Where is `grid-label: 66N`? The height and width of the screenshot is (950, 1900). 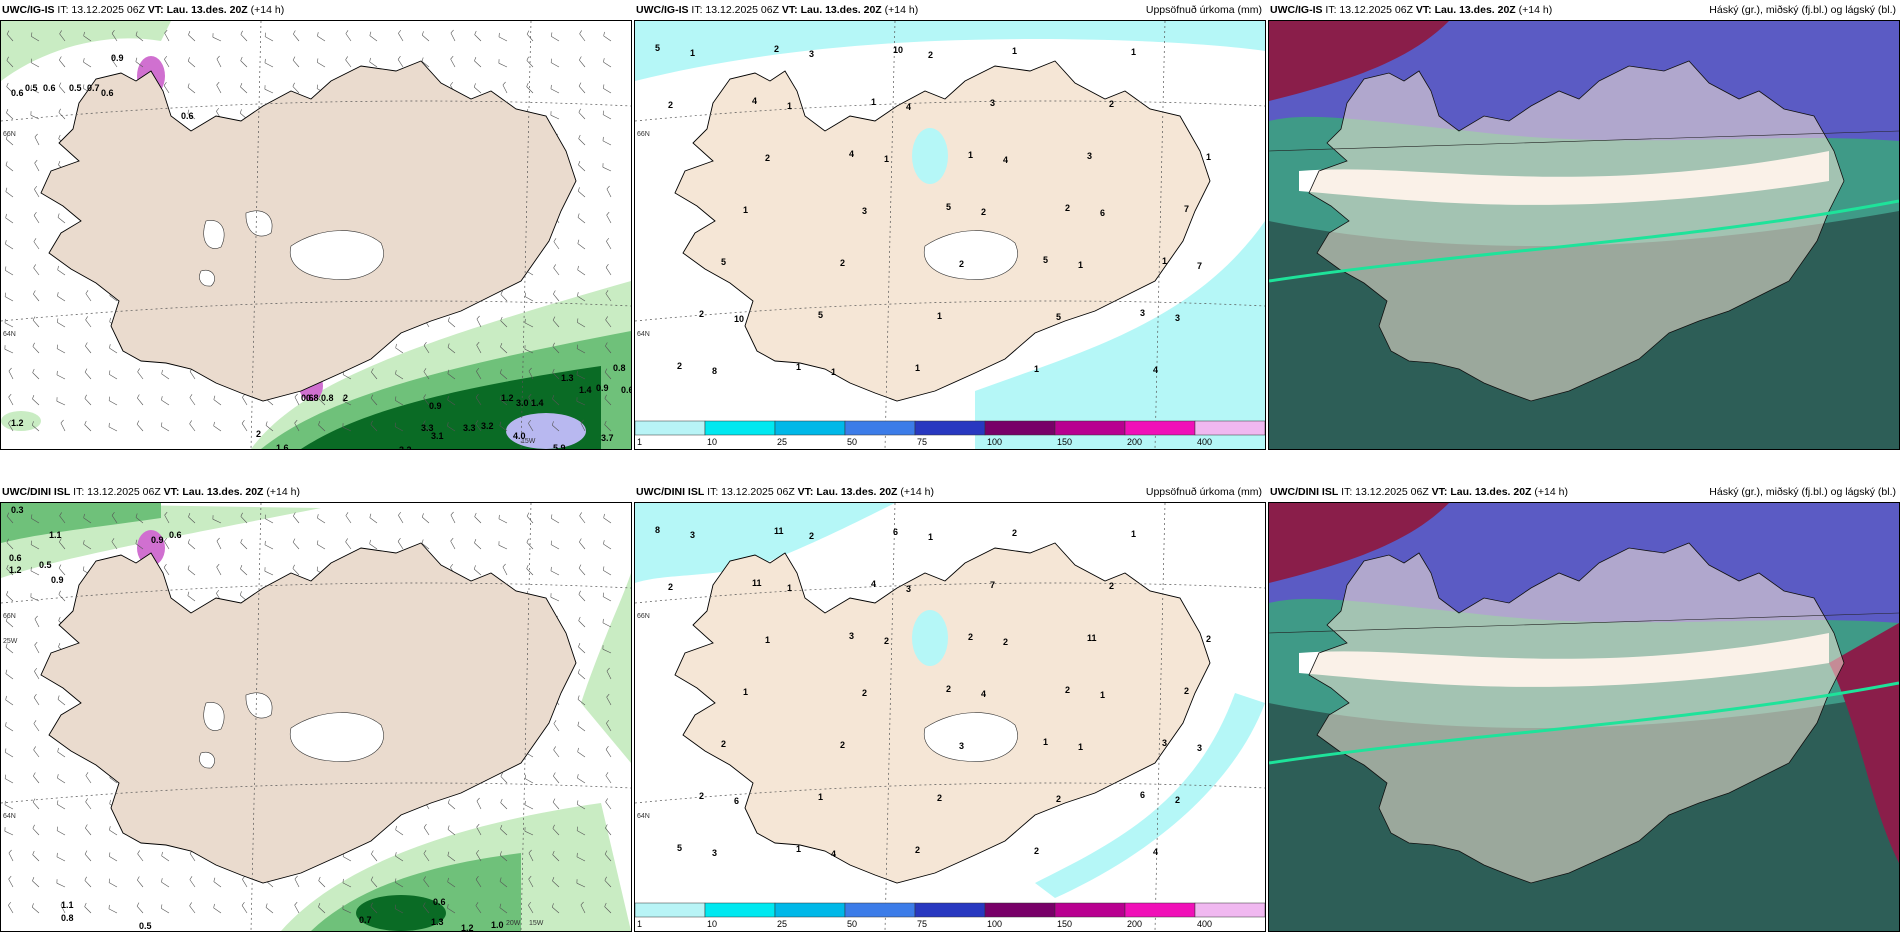 grid-label: 66N is located at coordinates (643, 134).